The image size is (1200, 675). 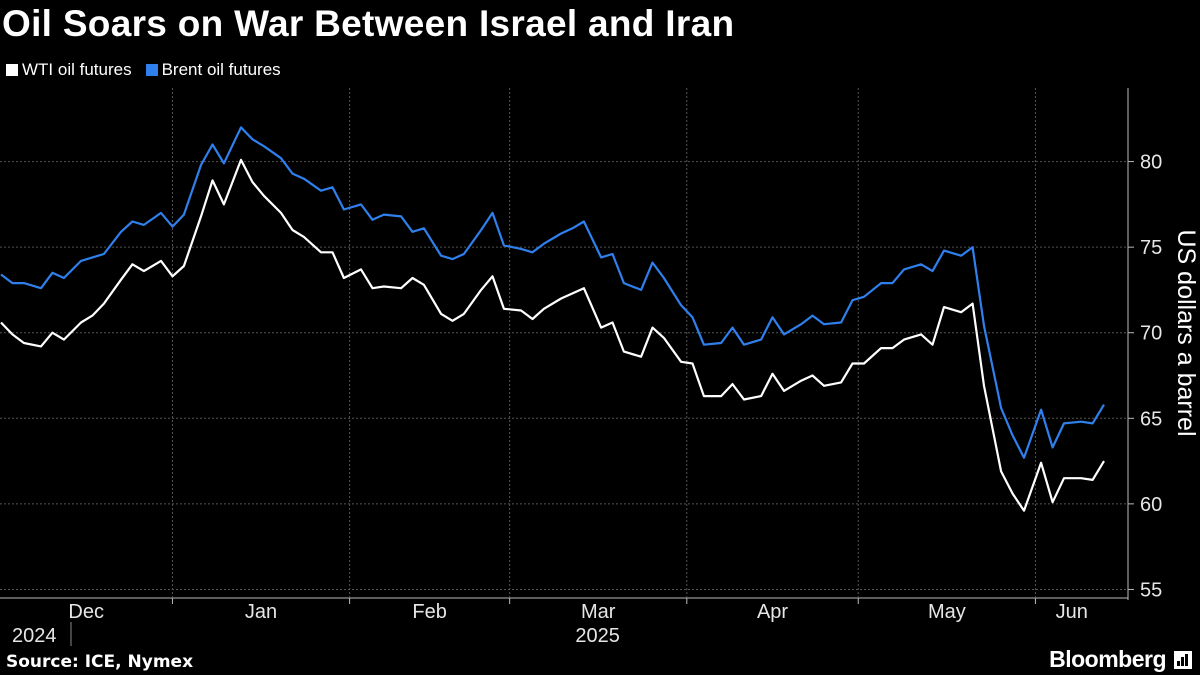 I want to click on y-tick-label: 75, so click(x=1151, y=248).